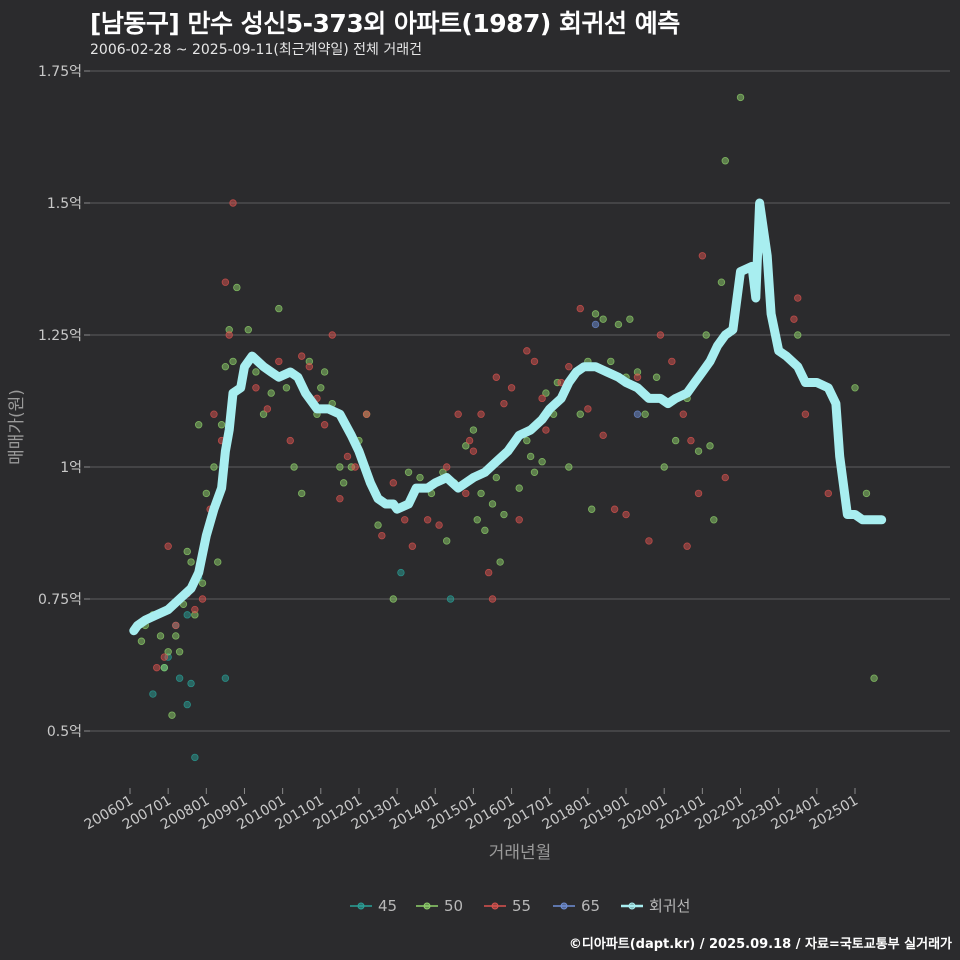 Image resolution: width=960 pixels, height=960 pixels. Describe the element at coordinates (385, 23) in the screenshot. I see `chart-title: [남동구] 만수 성신5-373외 아파트(1987) 회귀선 예측` at that location.